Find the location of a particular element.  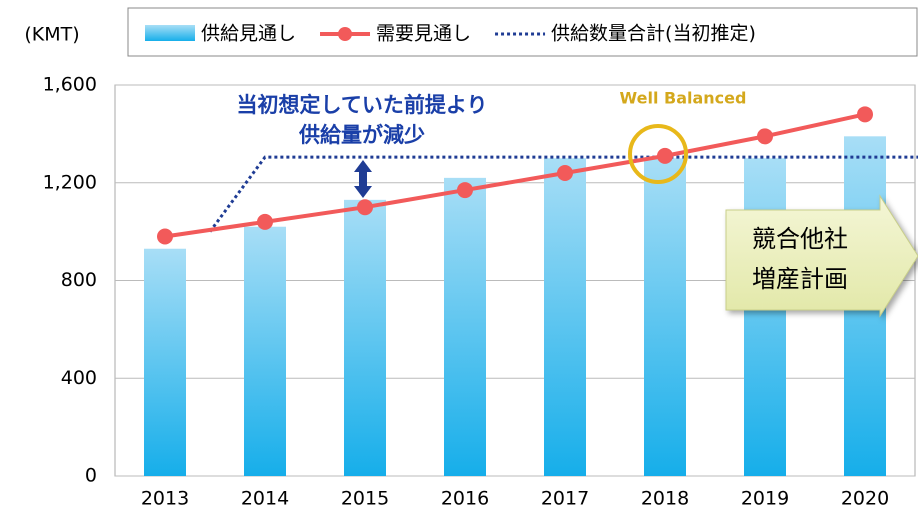

callout-text: 増産計画 is located at coordinates (800, 279).